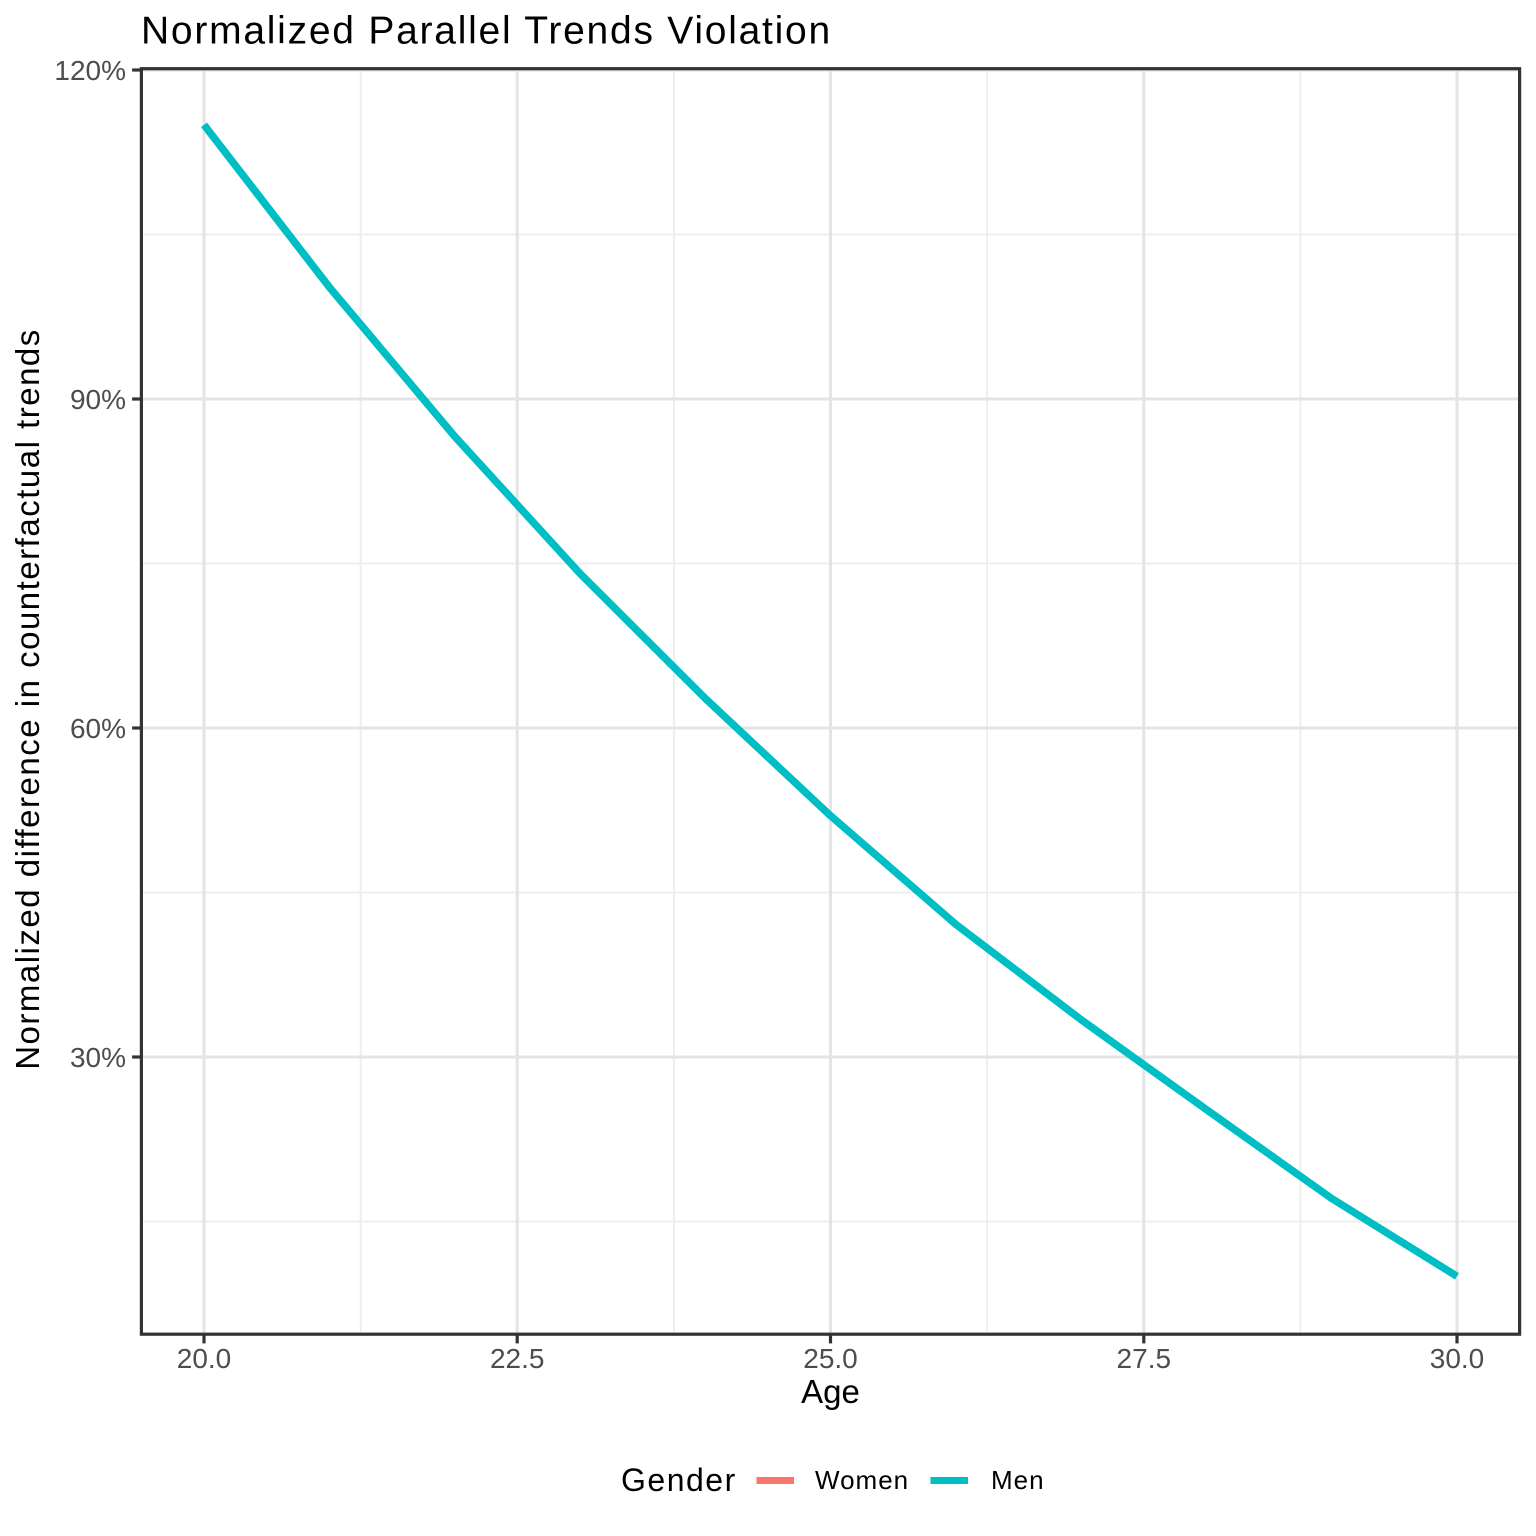 Image resolution: width=1536 pixels, height=1536 pixels. I want to click on svg-text: 27.5, so click(1144, 1358).